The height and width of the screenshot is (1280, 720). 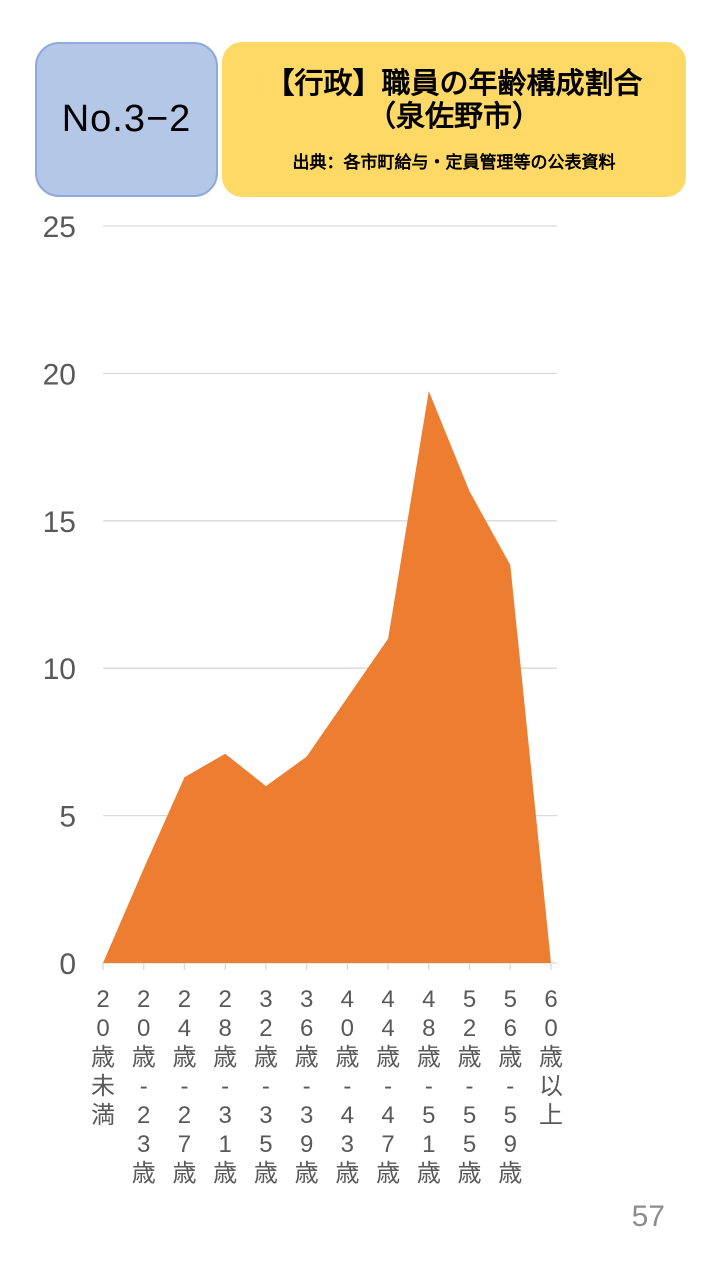 I want to click on chart-title-line1: 【行政】職員の年齢構成割合, so click(x=454, y=84).